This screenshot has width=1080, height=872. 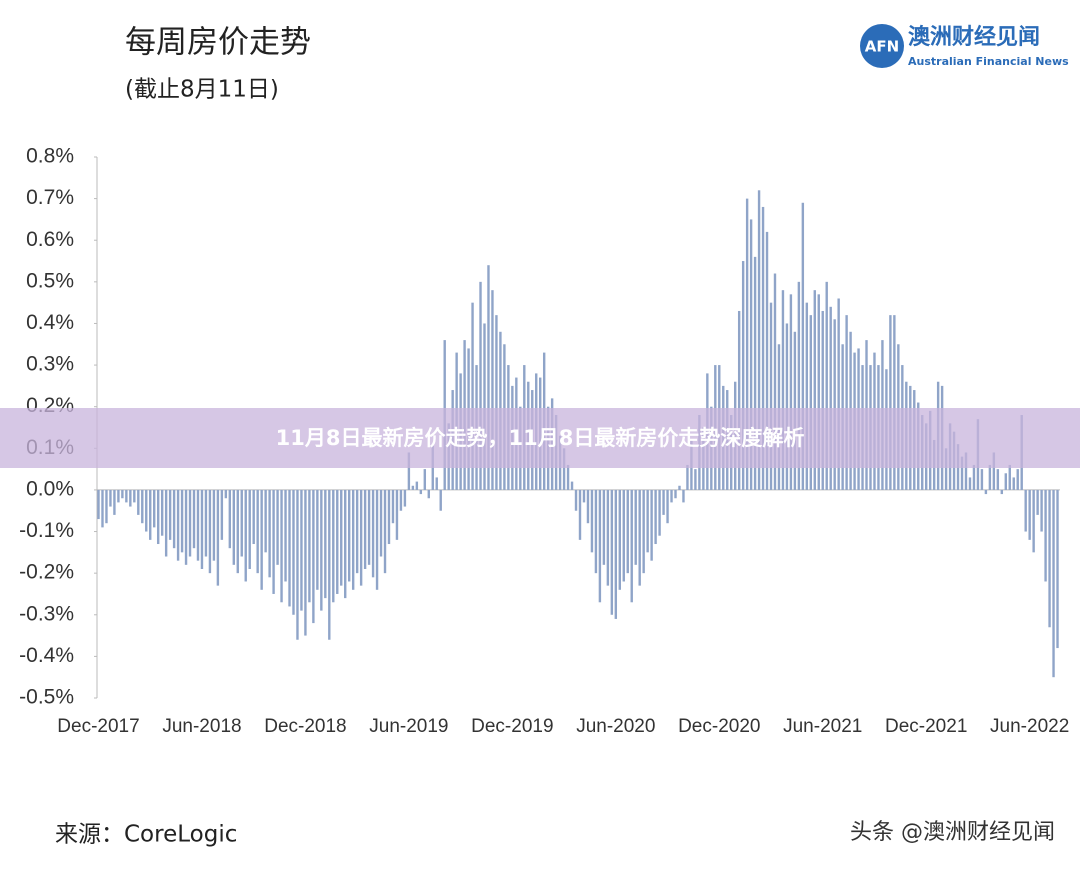 I want to click on y-tick-label: -0.3%, so click(x=46, y=613).